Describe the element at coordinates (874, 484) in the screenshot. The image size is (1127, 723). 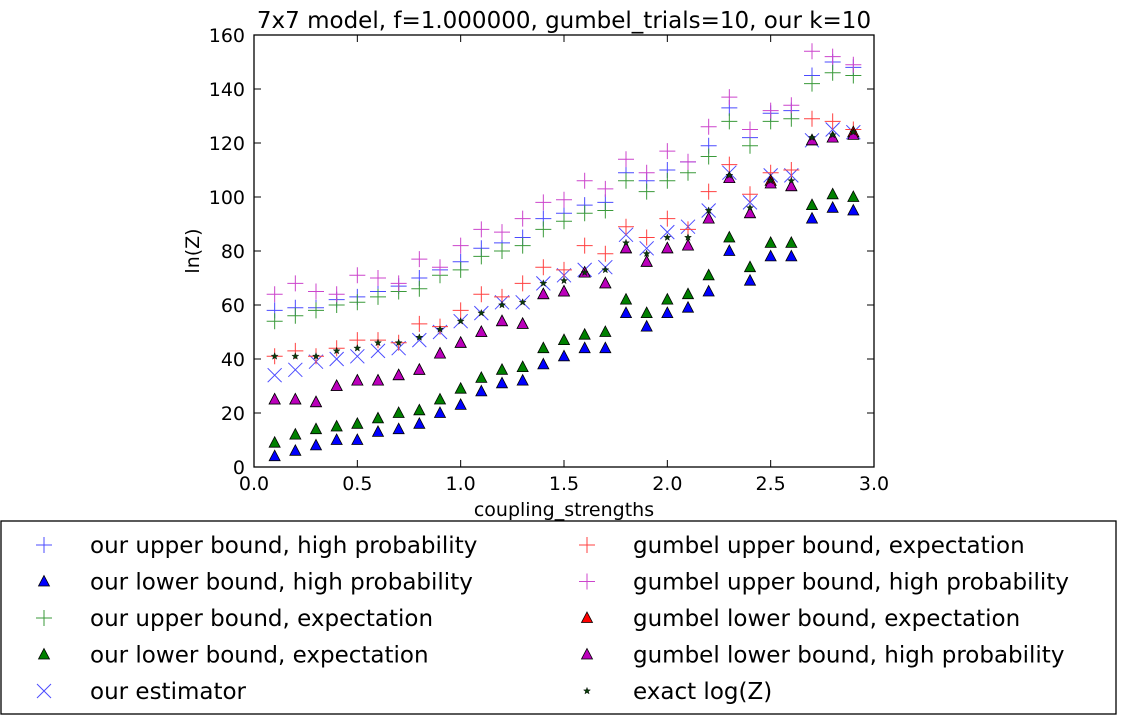
I see `x-tick-label: 3.0` at that location.